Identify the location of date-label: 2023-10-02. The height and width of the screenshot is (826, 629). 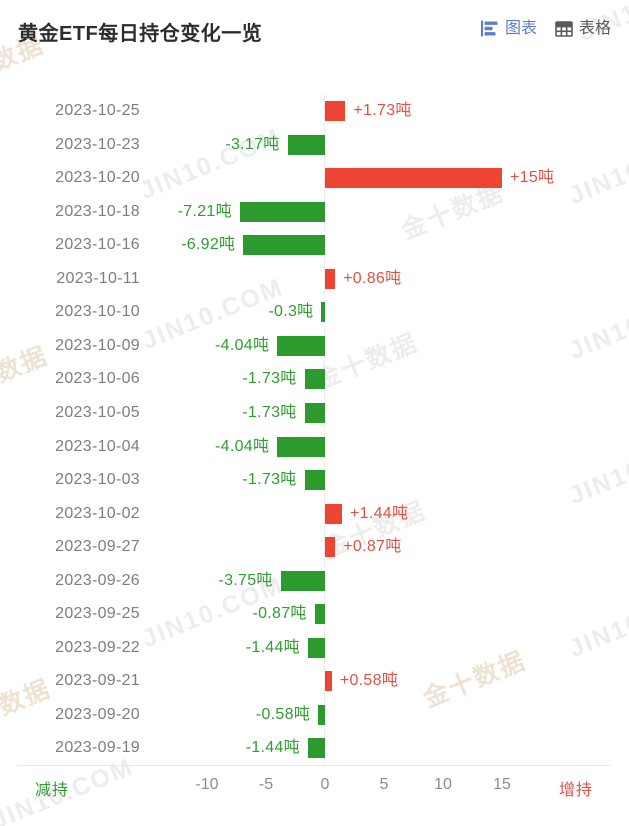
(97, 513).